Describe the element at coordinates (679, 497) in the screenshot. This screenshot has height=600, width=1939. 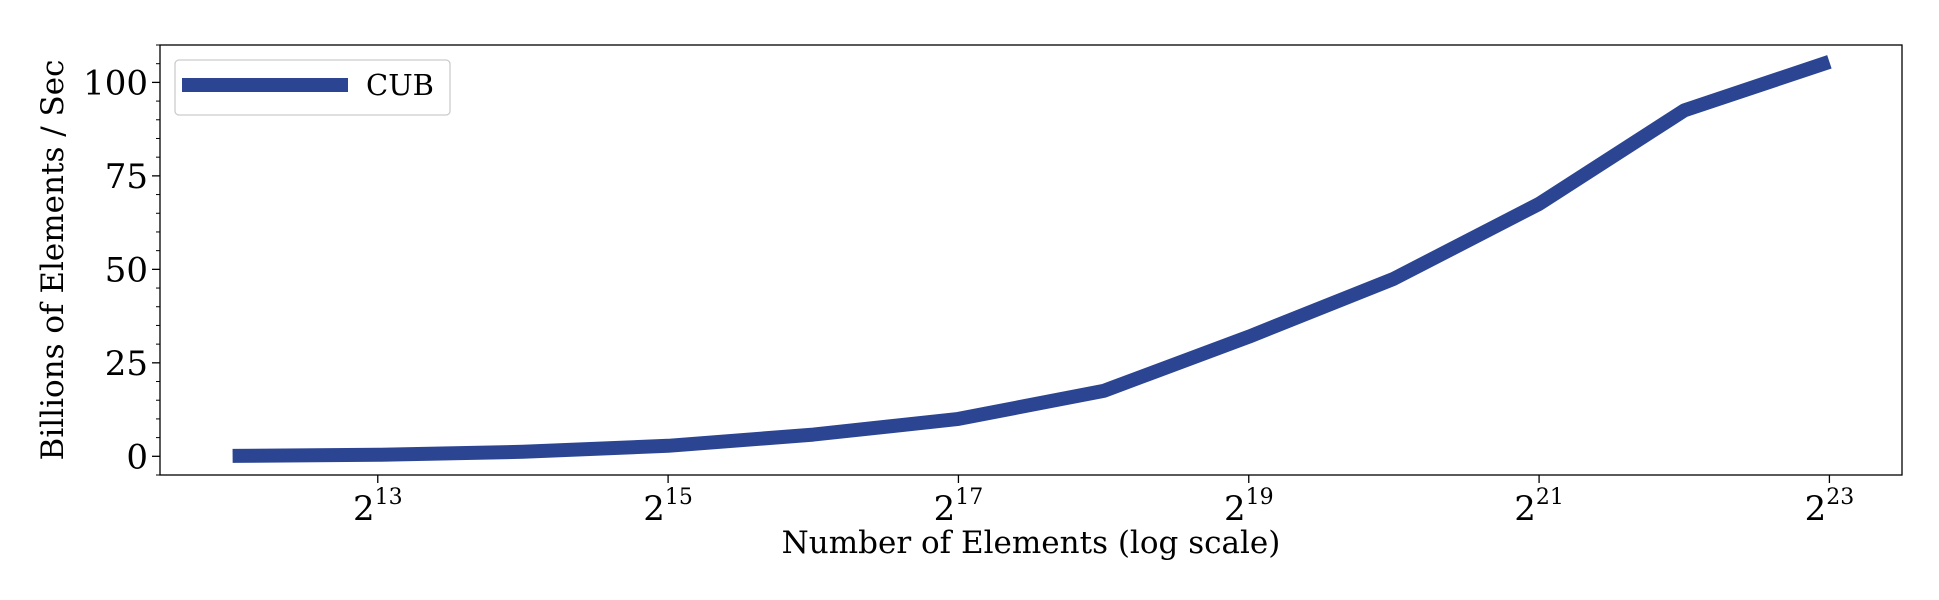
I see `x-tick-exponent: 15` at that location.